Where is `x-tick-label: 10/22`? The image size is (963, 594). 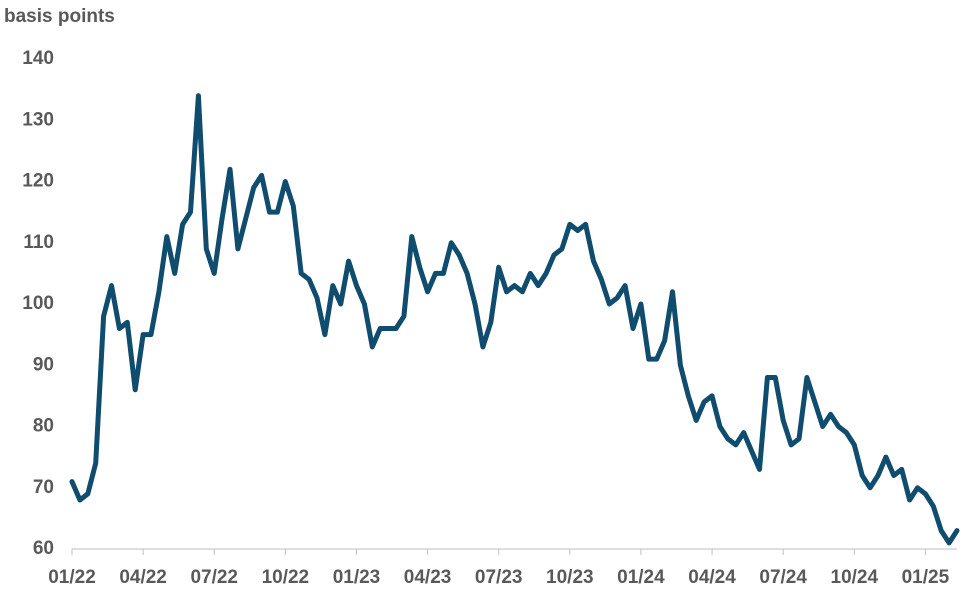
x-tick-label: 10/22 is located at coordinates (286, 577).